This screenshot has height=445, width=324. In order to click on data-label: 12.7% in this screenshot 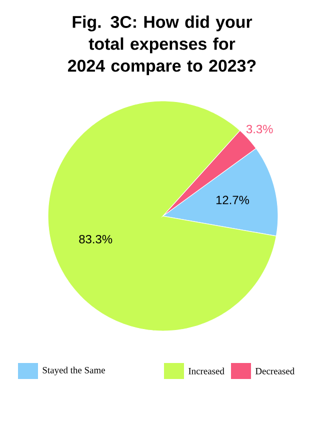, I will do `click(233, 200)`.